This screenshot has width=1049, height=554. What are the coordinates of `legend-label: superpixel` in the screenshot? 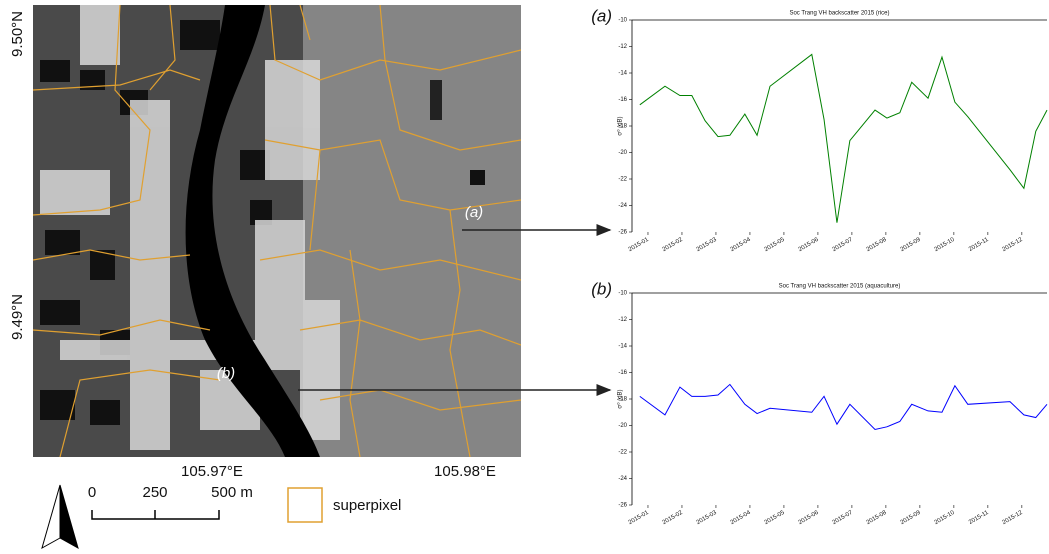 It's located at (367, 505).